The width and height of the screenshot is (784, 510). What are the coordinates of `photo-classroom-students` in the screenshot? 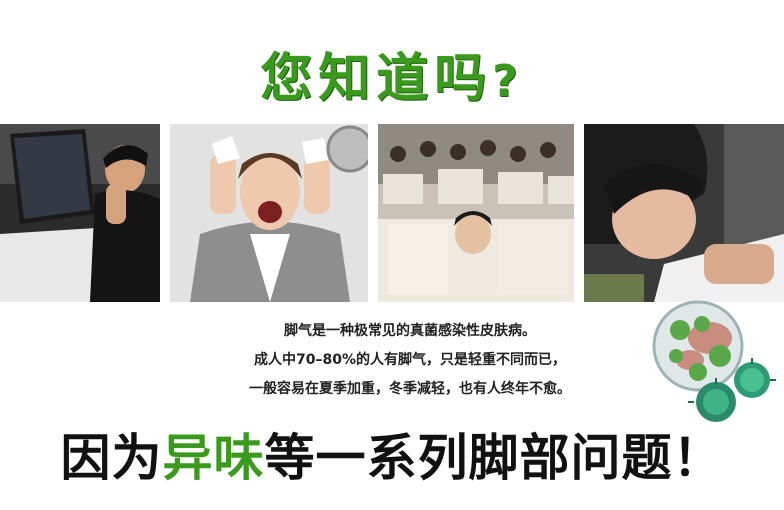 It's located at (476, 213).